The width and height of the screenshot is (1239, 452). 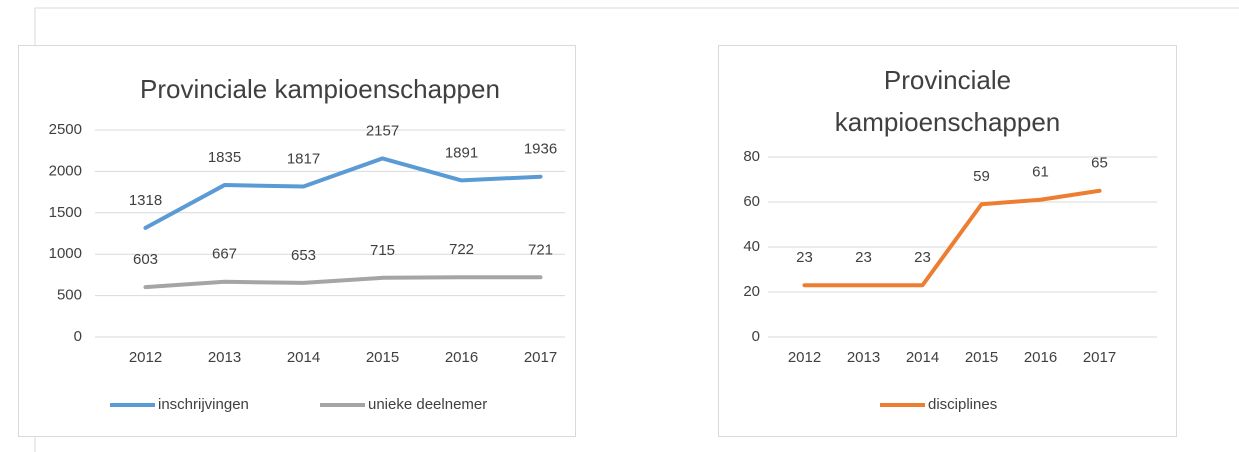 What do you see at coordinates (382, 250) in the screenshot?
I see `data-label: 715` at bounding box center [382, 250].